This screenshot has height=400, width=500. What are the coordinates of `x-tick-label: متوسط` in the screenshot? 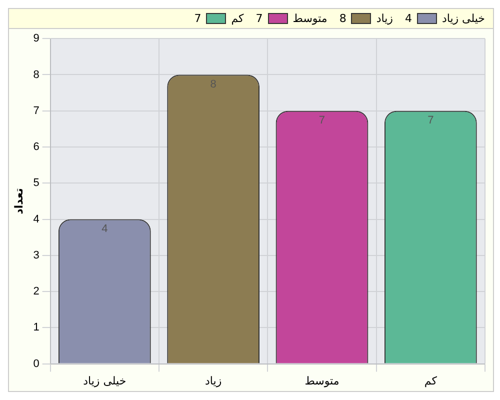 It's located at (322, 381).